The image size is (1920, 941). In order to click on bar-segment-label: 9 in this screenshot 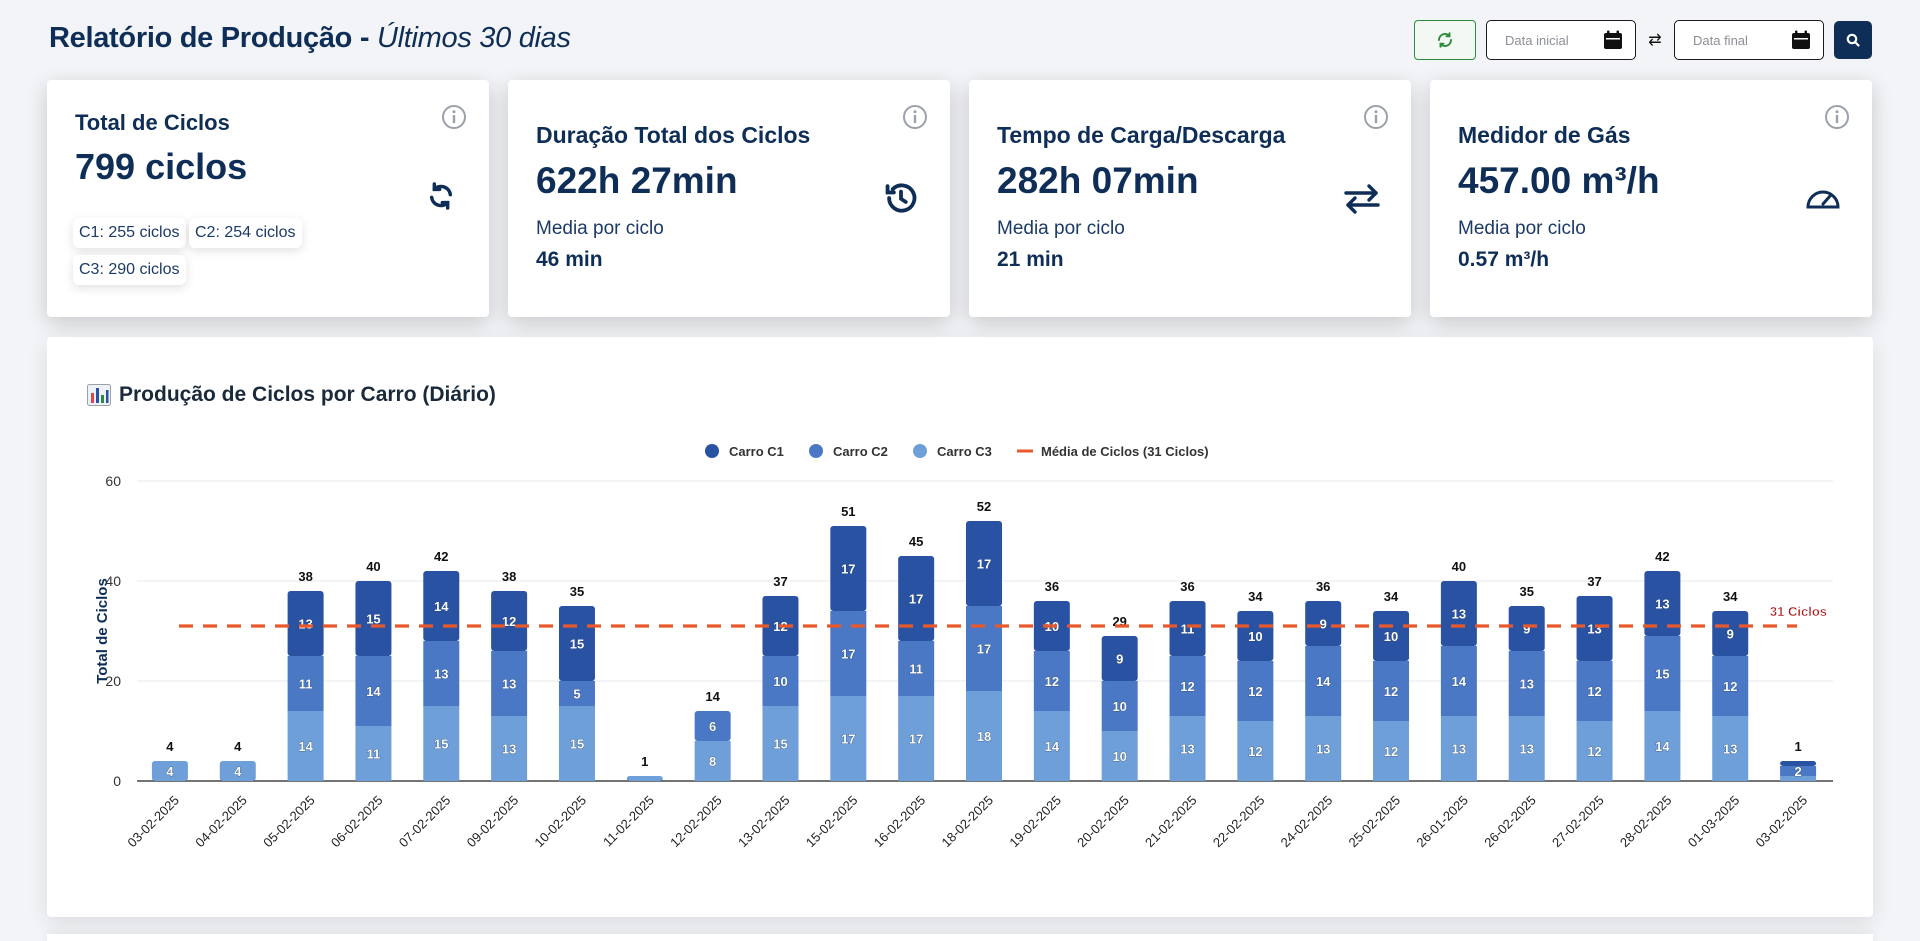, I will do `click(1730, 634)`.